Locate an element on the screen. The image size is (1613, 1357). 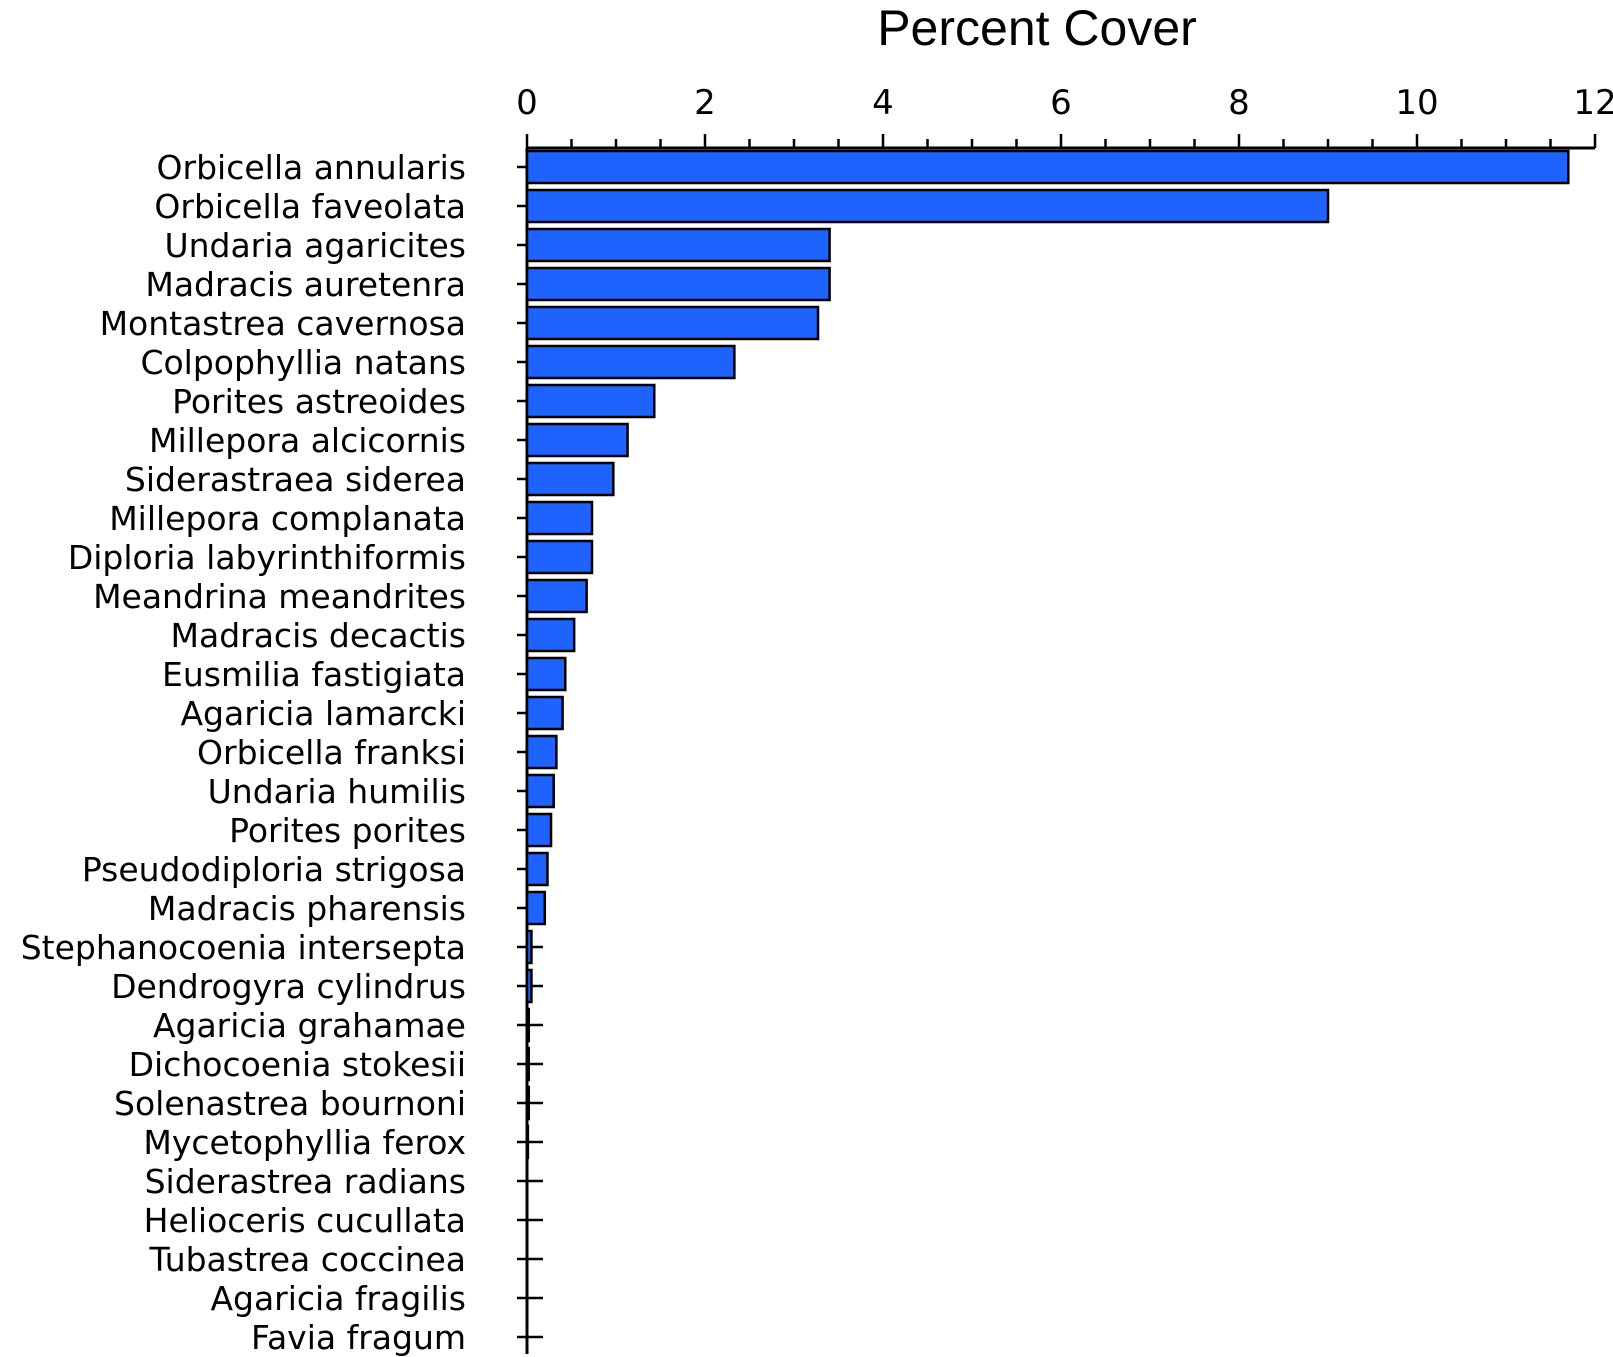
category-label: Agaricia fragilis is located at coordinates (338, 1298).